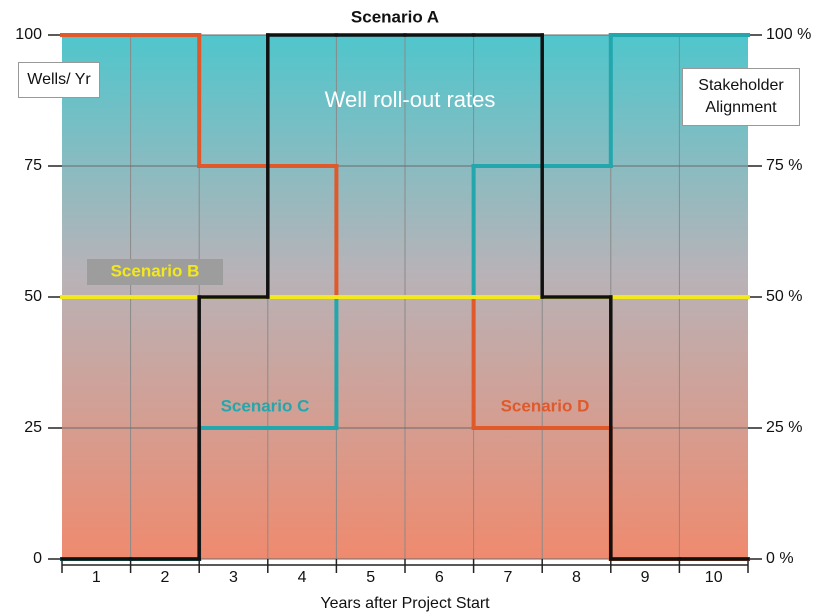  Describe the element at coordinates (265, 405) in the screenshot. I see `series-label: Scenario C` at that location.